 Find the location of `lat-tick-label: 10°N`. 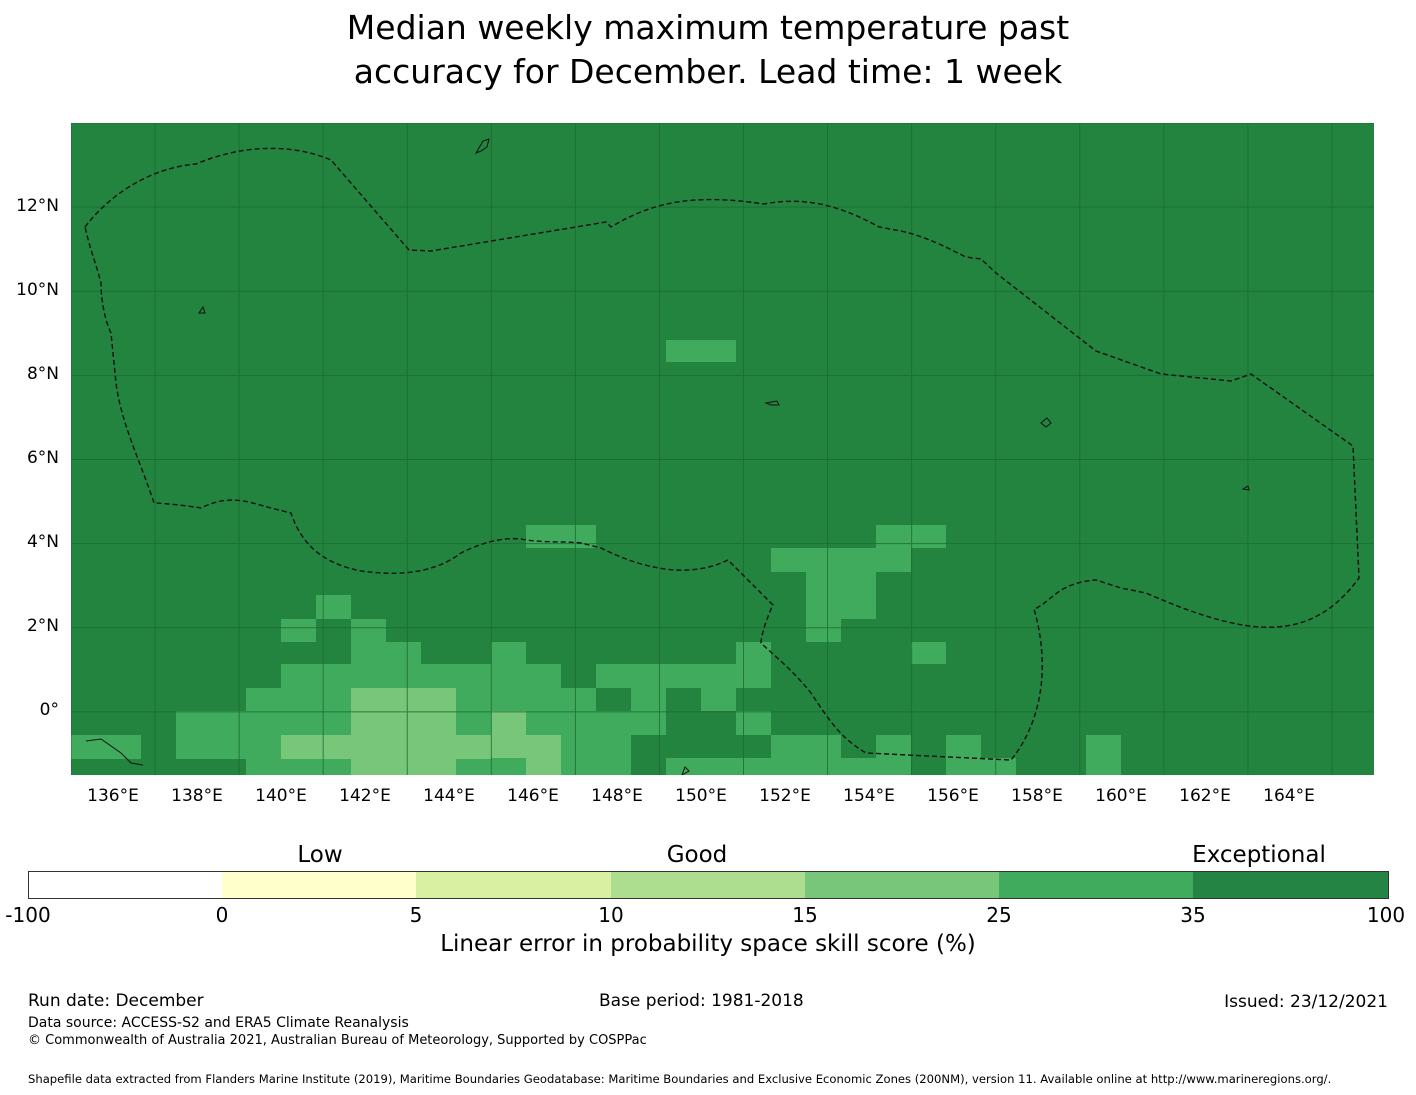

lat-tick-label: 10°N is located at coordinates (37, 290).